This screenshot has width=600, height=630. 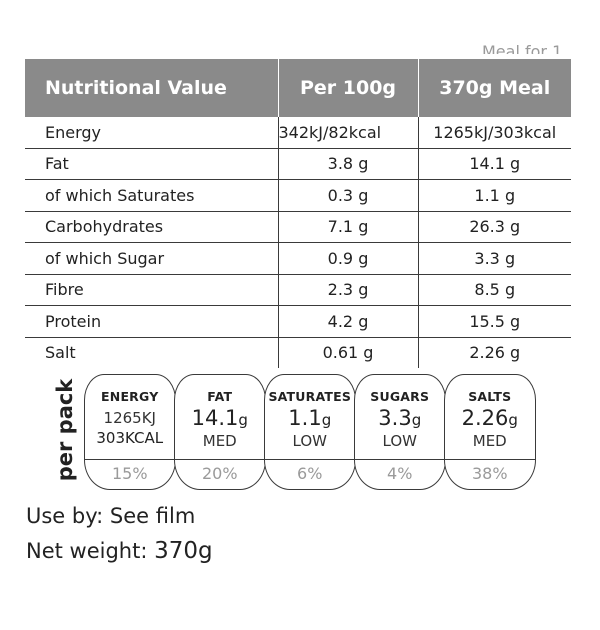 I want to click on net-weight-line: Net weight: 370g, so click(x=119, y=551).